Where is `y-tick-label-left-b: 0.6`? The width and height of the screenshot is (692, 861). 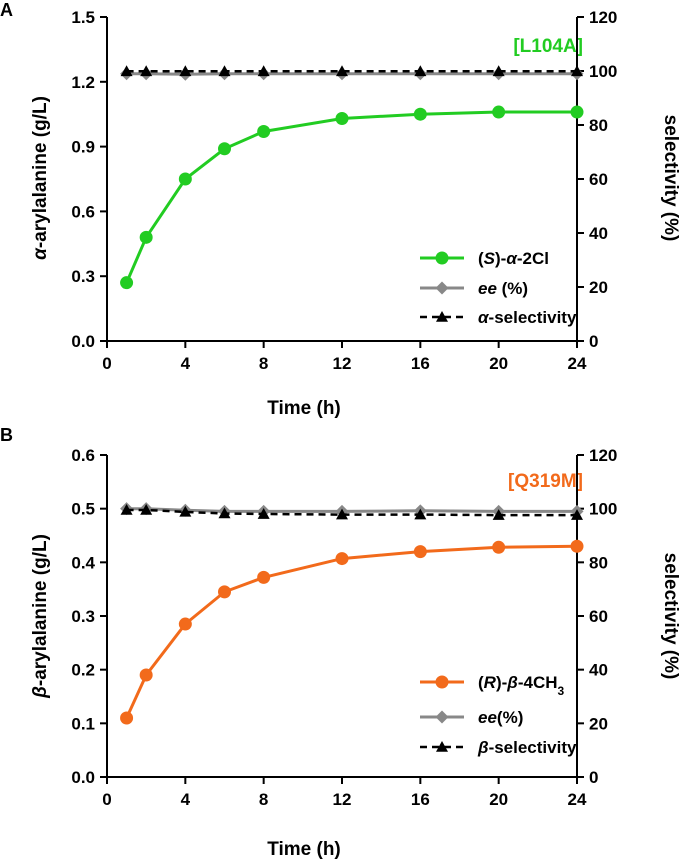
y-tick-label-left-b: 0.6 is located at coordinates (83, 455).